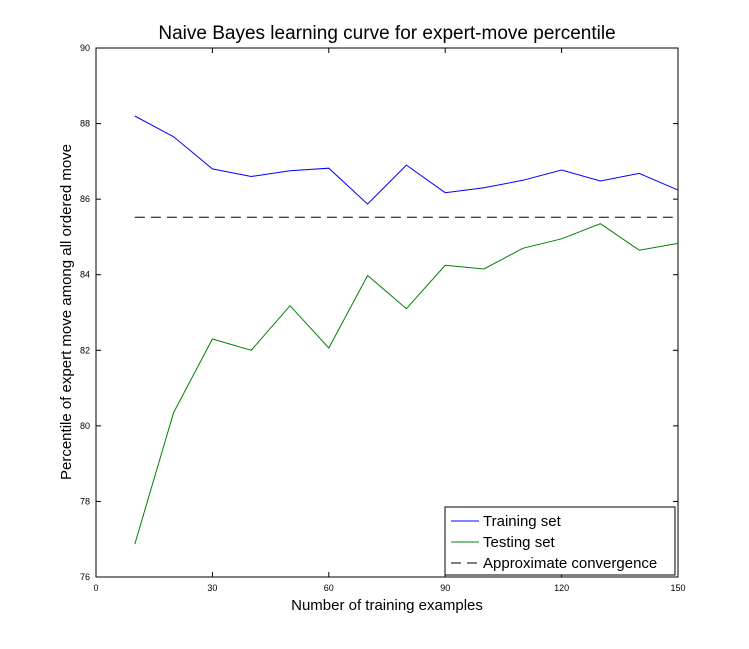  What do you see at coordinates (212, 588) in the screenshot?
I see `x-tick-label: 30` at bounding box center [212, 588].